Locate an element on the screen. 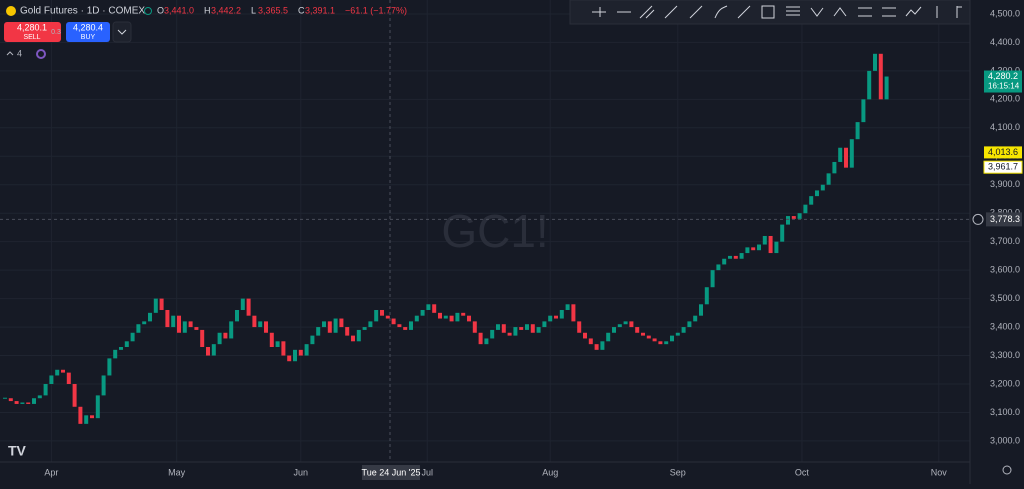 Image resolution: width=1024 pixels, height=489 pixels. order-menu is located at coordinates (122, 32).